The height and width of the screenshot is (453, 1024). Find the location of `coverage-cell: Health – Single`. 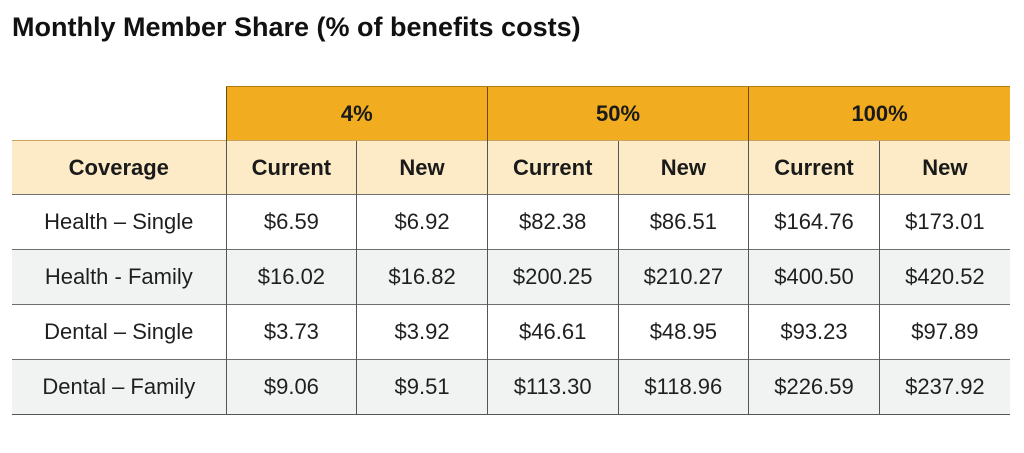

coverage-cell: Health – Single is located at coordinates (119, 222).